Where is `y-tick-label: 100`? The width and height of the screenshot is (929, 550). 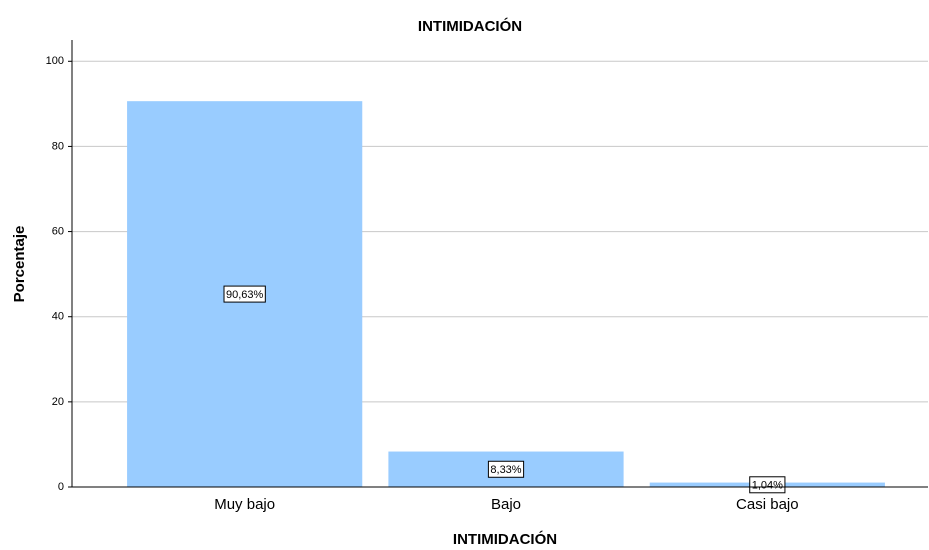 y-tick-label: 100 is located at coordinates (55, 61).